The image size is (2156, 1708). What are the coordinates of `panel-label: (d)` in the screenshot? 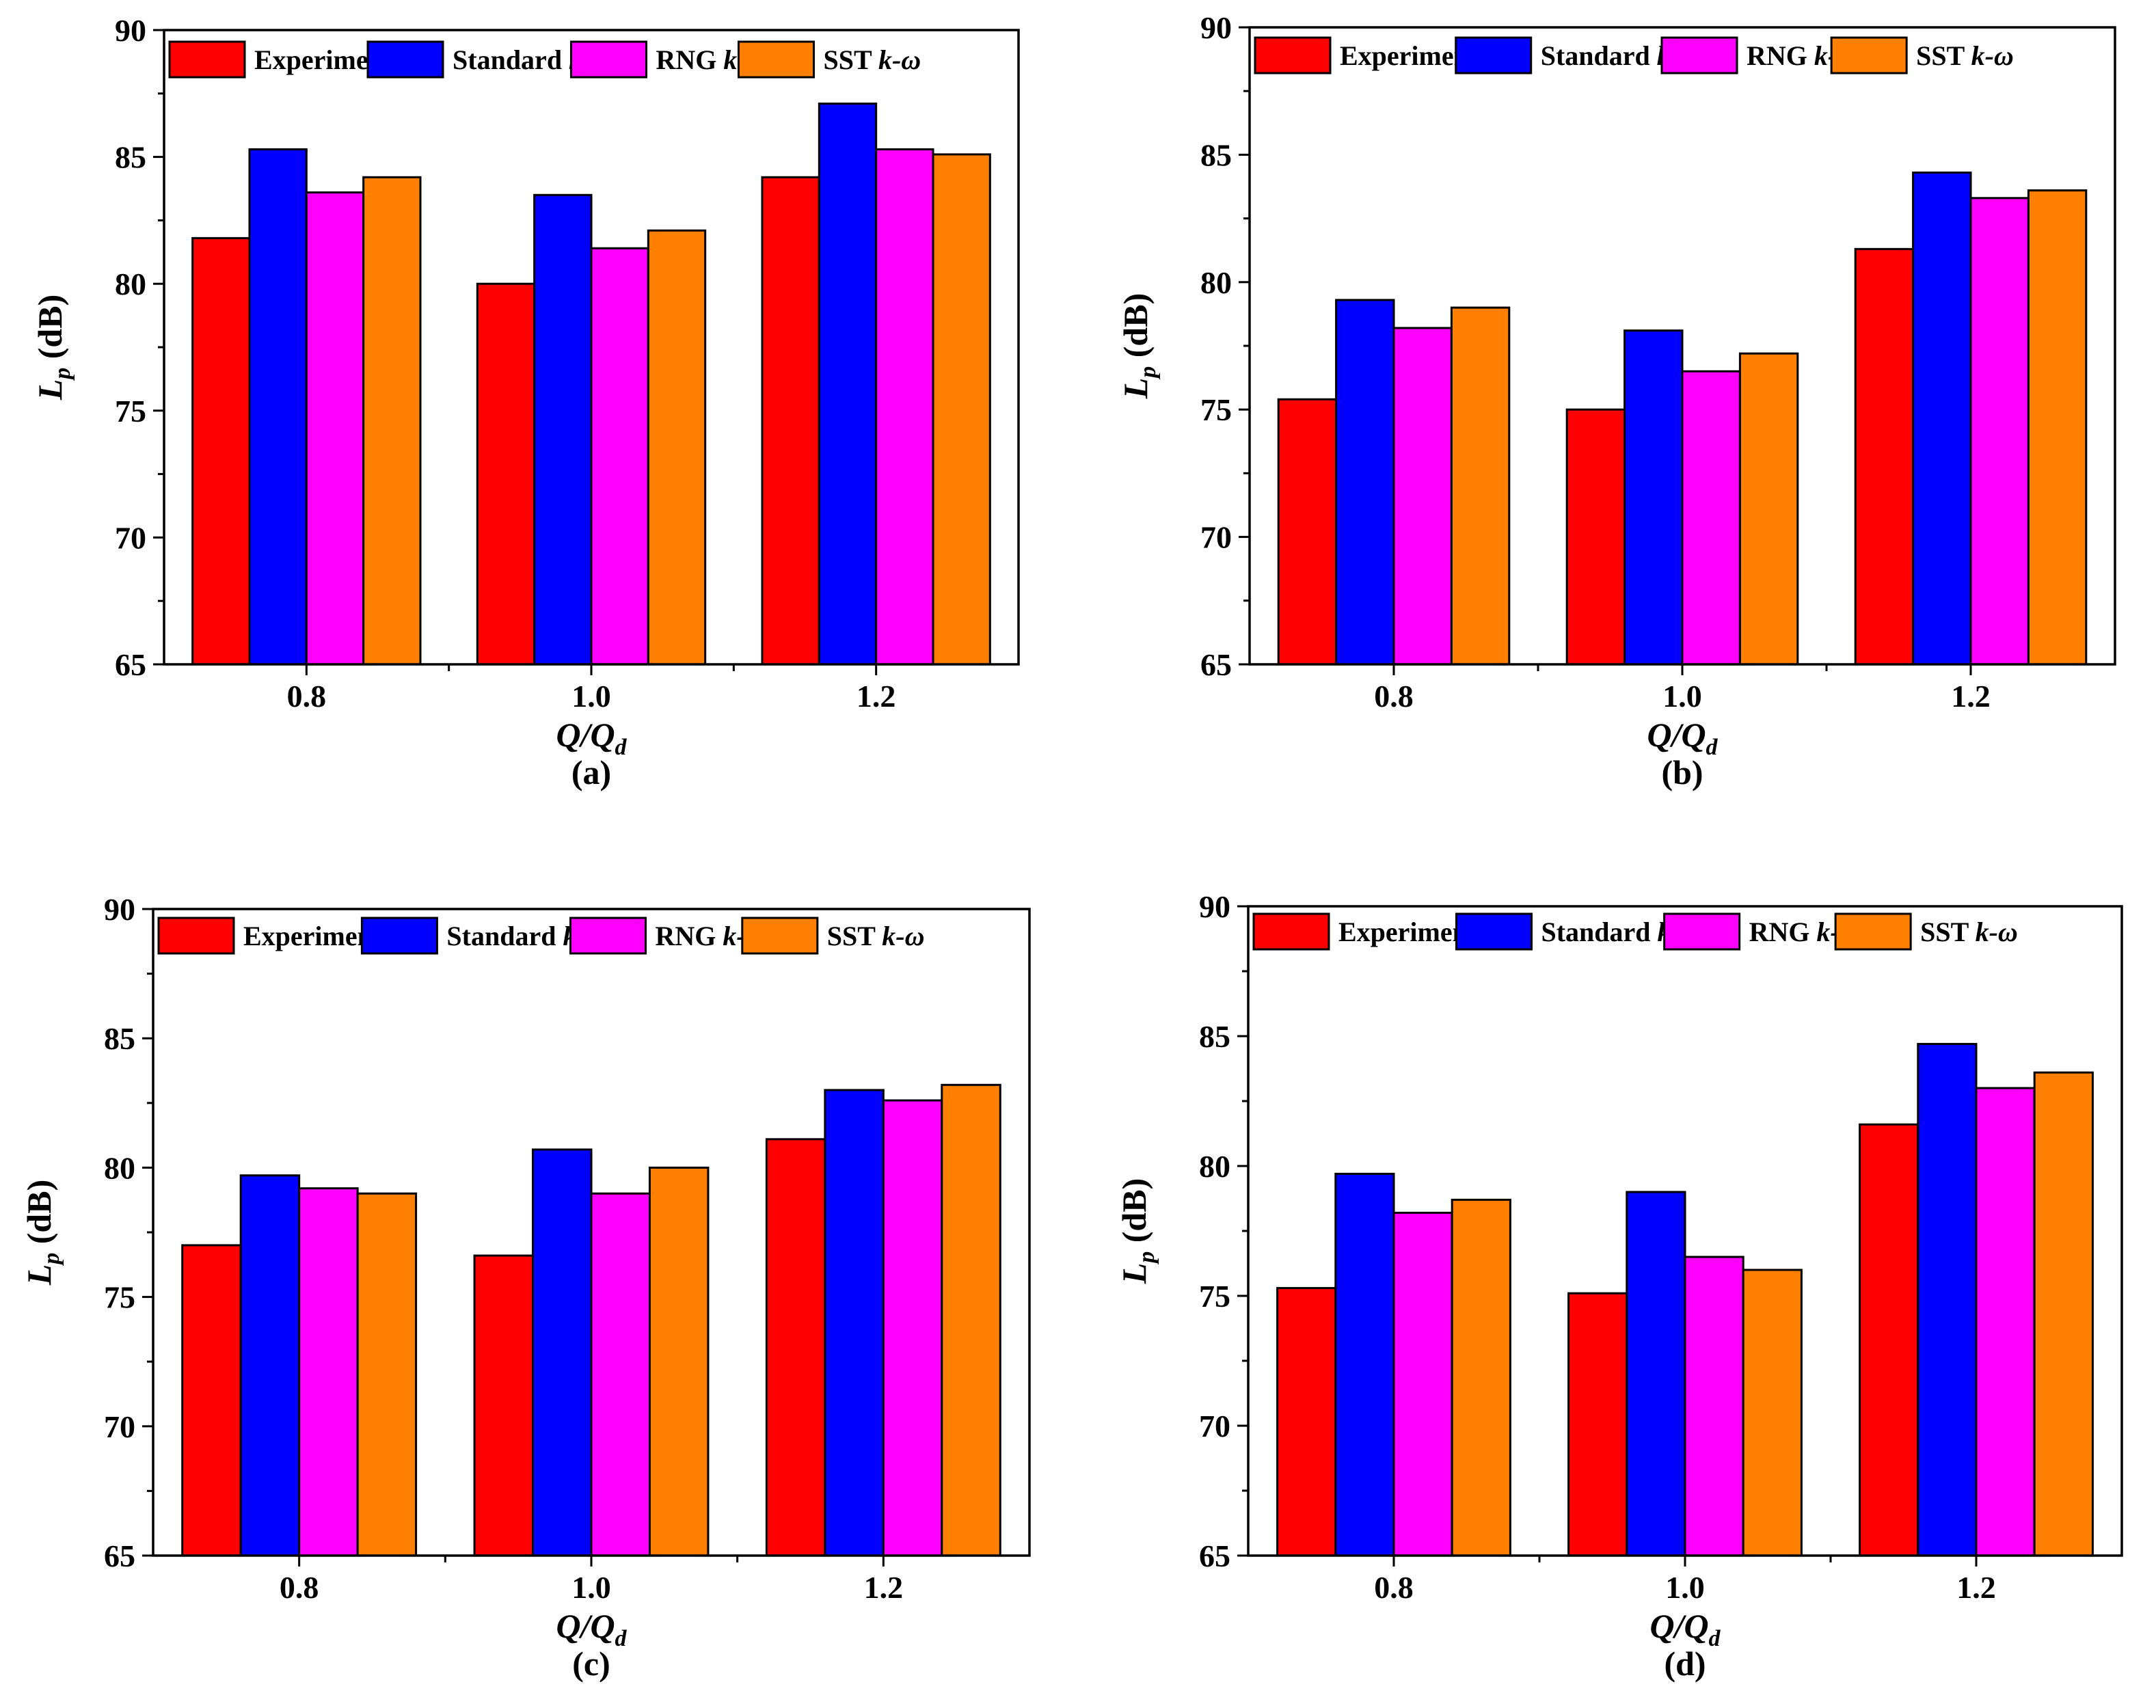 It's located at (1685, 1663).